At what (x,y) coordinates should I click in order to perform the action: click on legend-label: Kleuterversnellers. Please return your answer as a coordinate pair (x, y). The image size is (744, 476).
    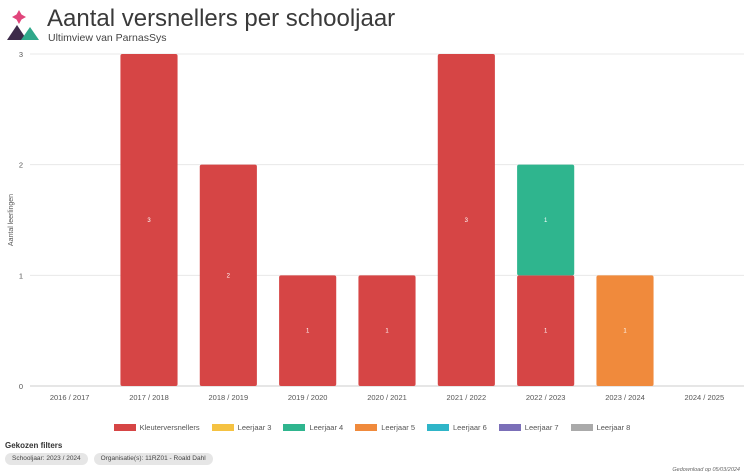
    Looking at the image, I should click on (169, 427).